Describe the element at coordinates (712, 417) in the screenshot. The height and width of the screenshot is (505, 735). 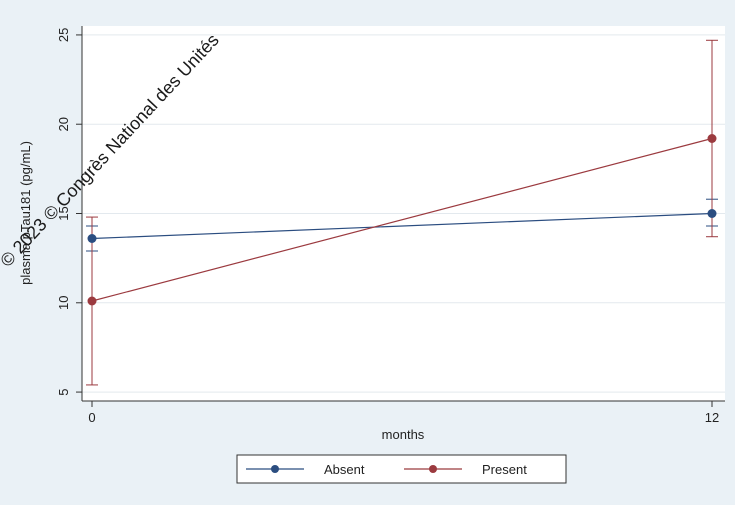
I see `x-tick-label: 12` at that location.